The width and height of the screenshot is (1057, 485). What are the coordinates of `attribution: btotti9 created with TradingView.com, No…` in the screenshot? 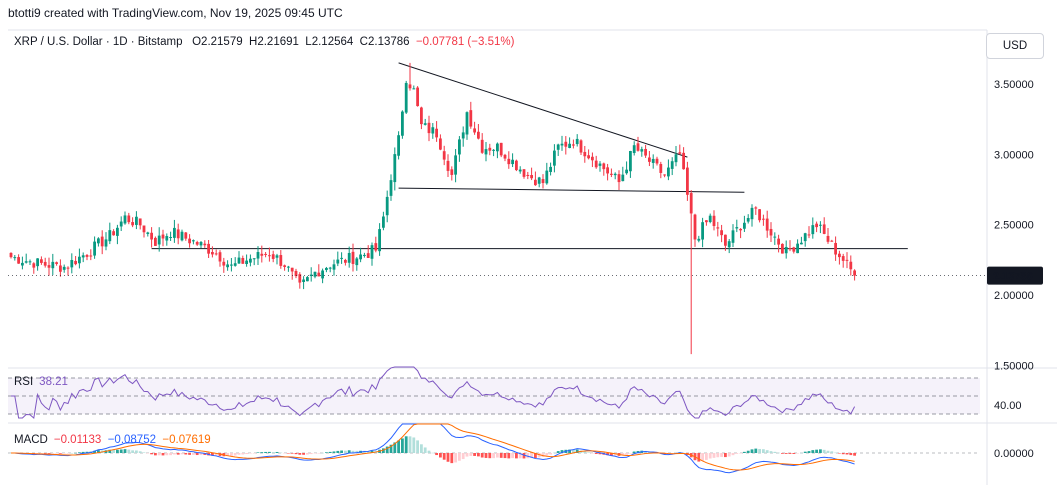 It's located at (175, 13).